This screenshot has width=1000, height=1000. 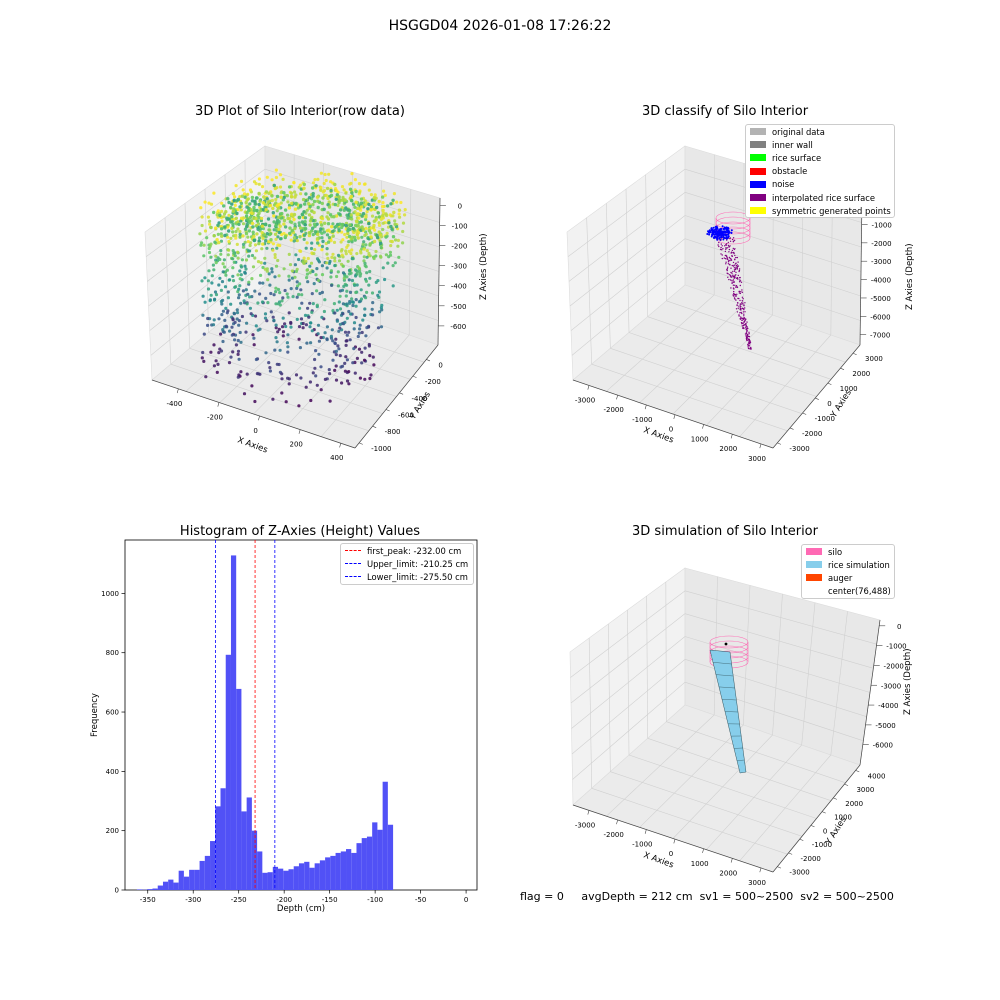 I want to click on legend-label: silo, so click(x=835, y=551).